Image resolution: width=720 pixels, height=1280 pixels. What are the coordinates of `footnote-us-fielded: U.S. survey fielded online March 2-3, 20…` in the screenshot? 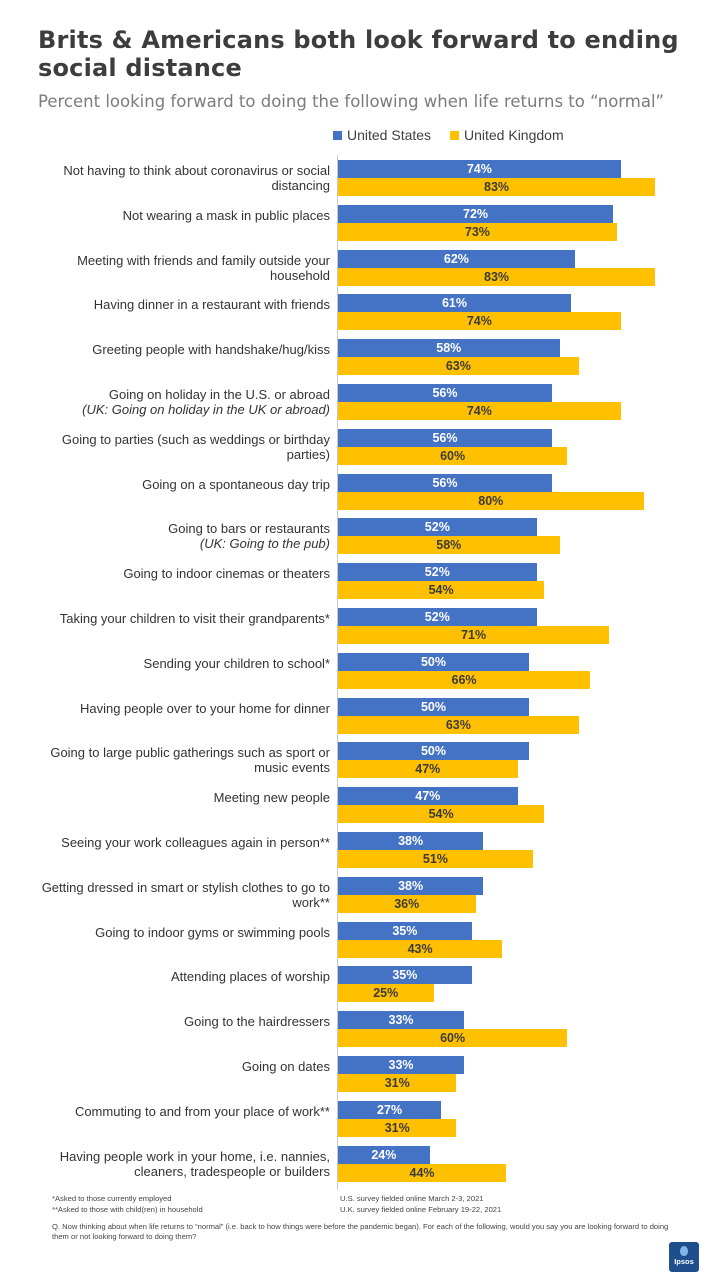 It's located at (412, 1198).